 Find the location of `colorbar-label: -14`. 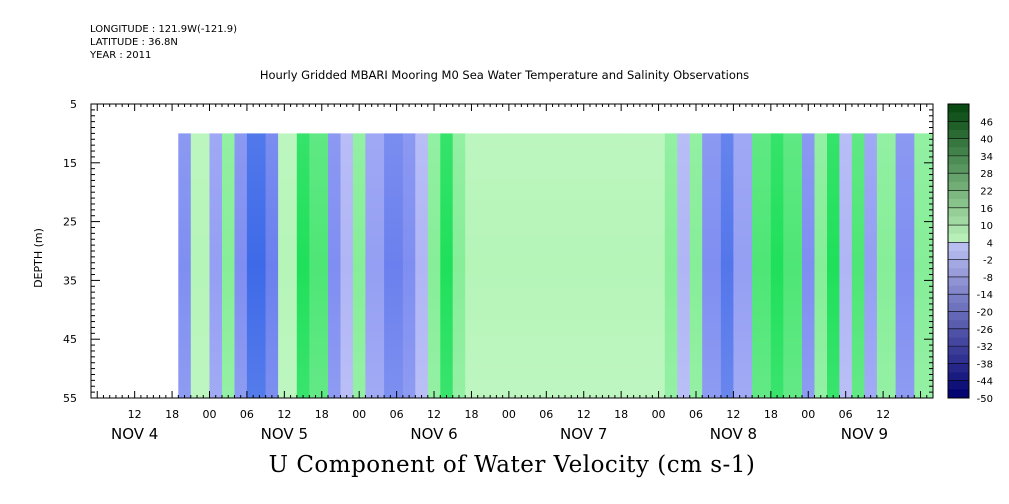

colorbar-label: -14 is located at coordinates (985, 295).